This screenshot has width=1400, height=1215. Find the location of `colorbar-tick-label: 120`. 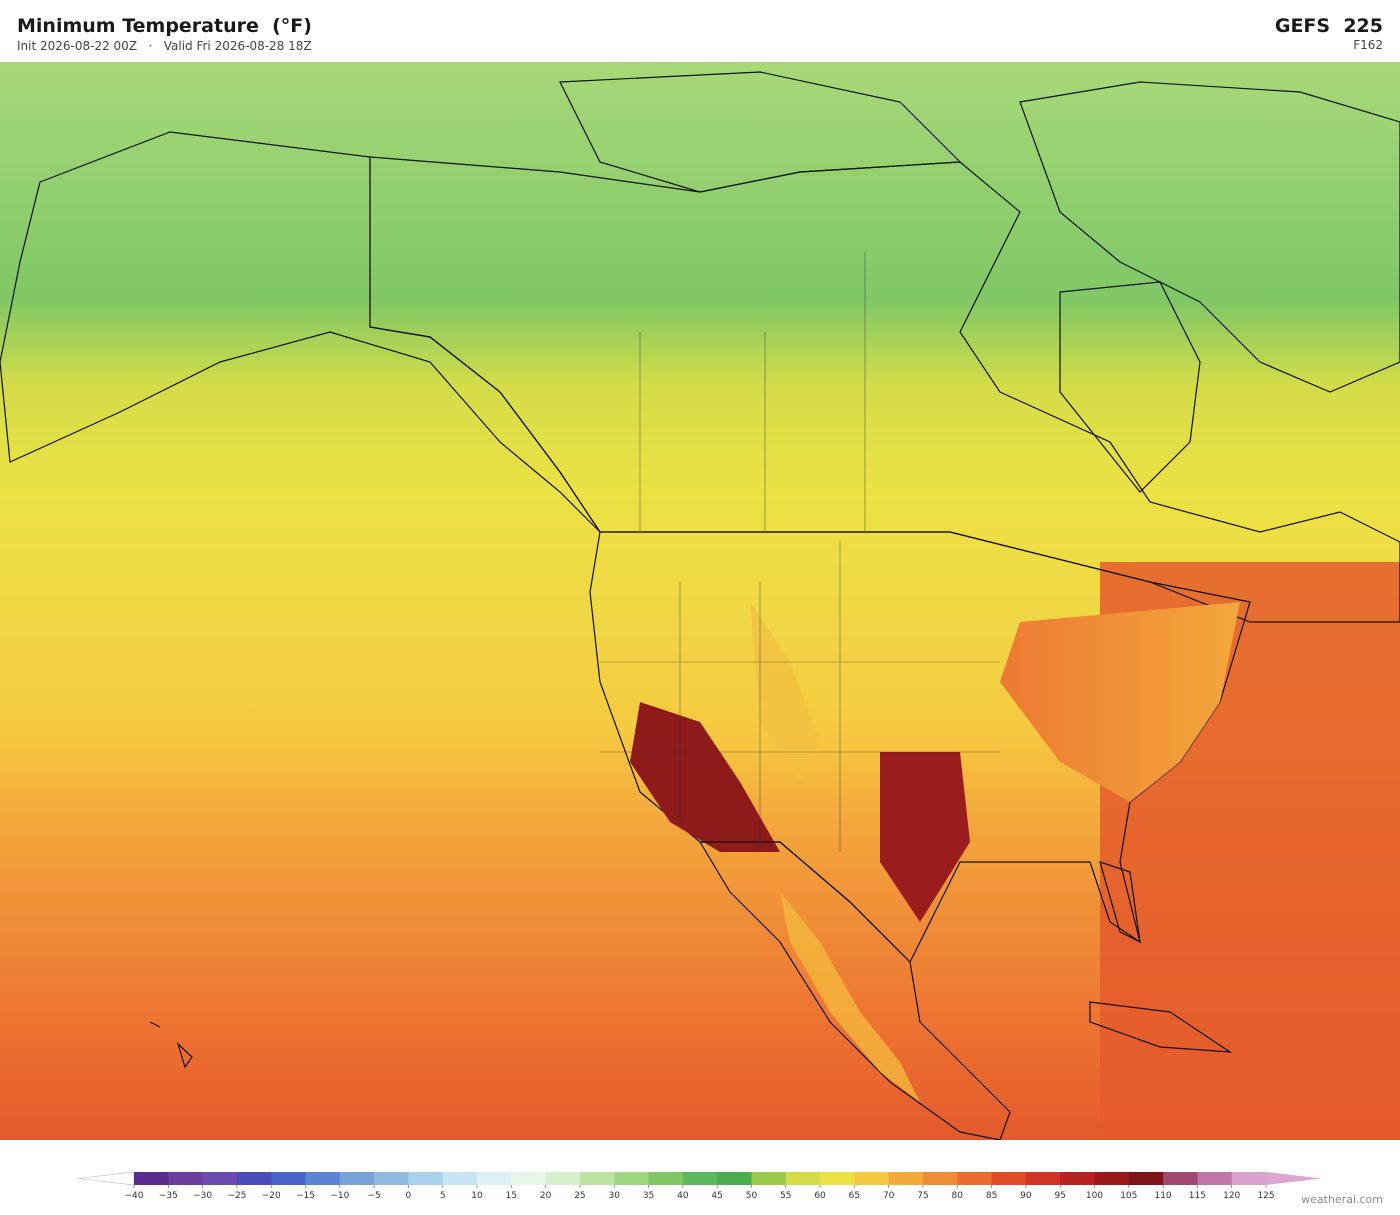

colorbar-tick-label: 120 is located at coordinates (1231, 1196).